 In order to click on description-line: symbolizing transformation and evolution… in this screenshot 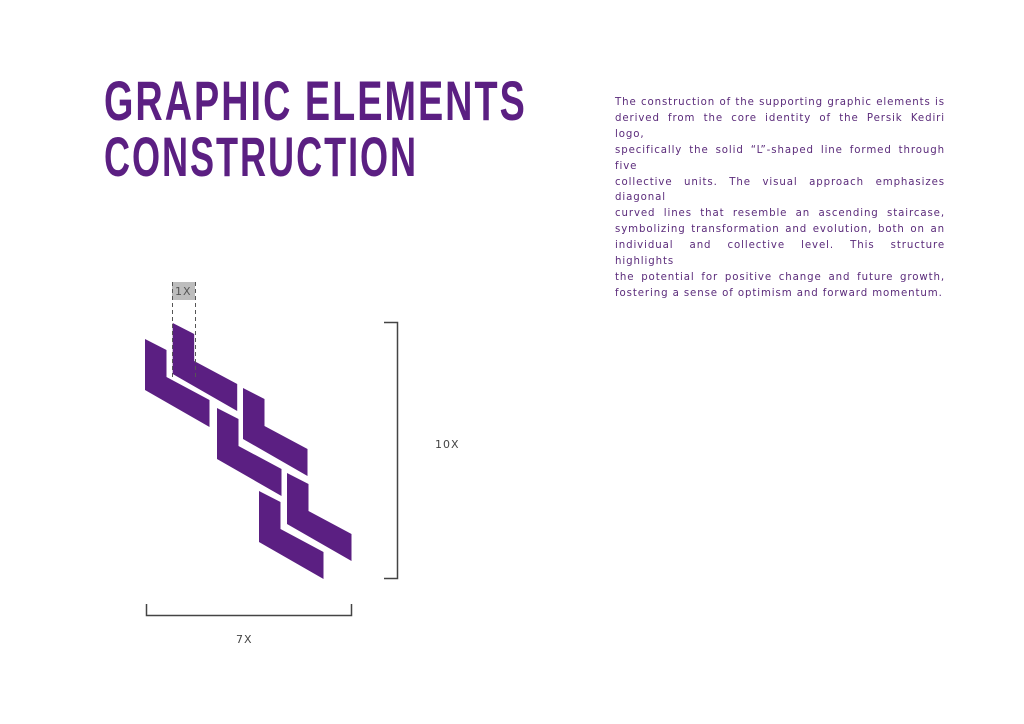, I will do `click(780, 230)`.